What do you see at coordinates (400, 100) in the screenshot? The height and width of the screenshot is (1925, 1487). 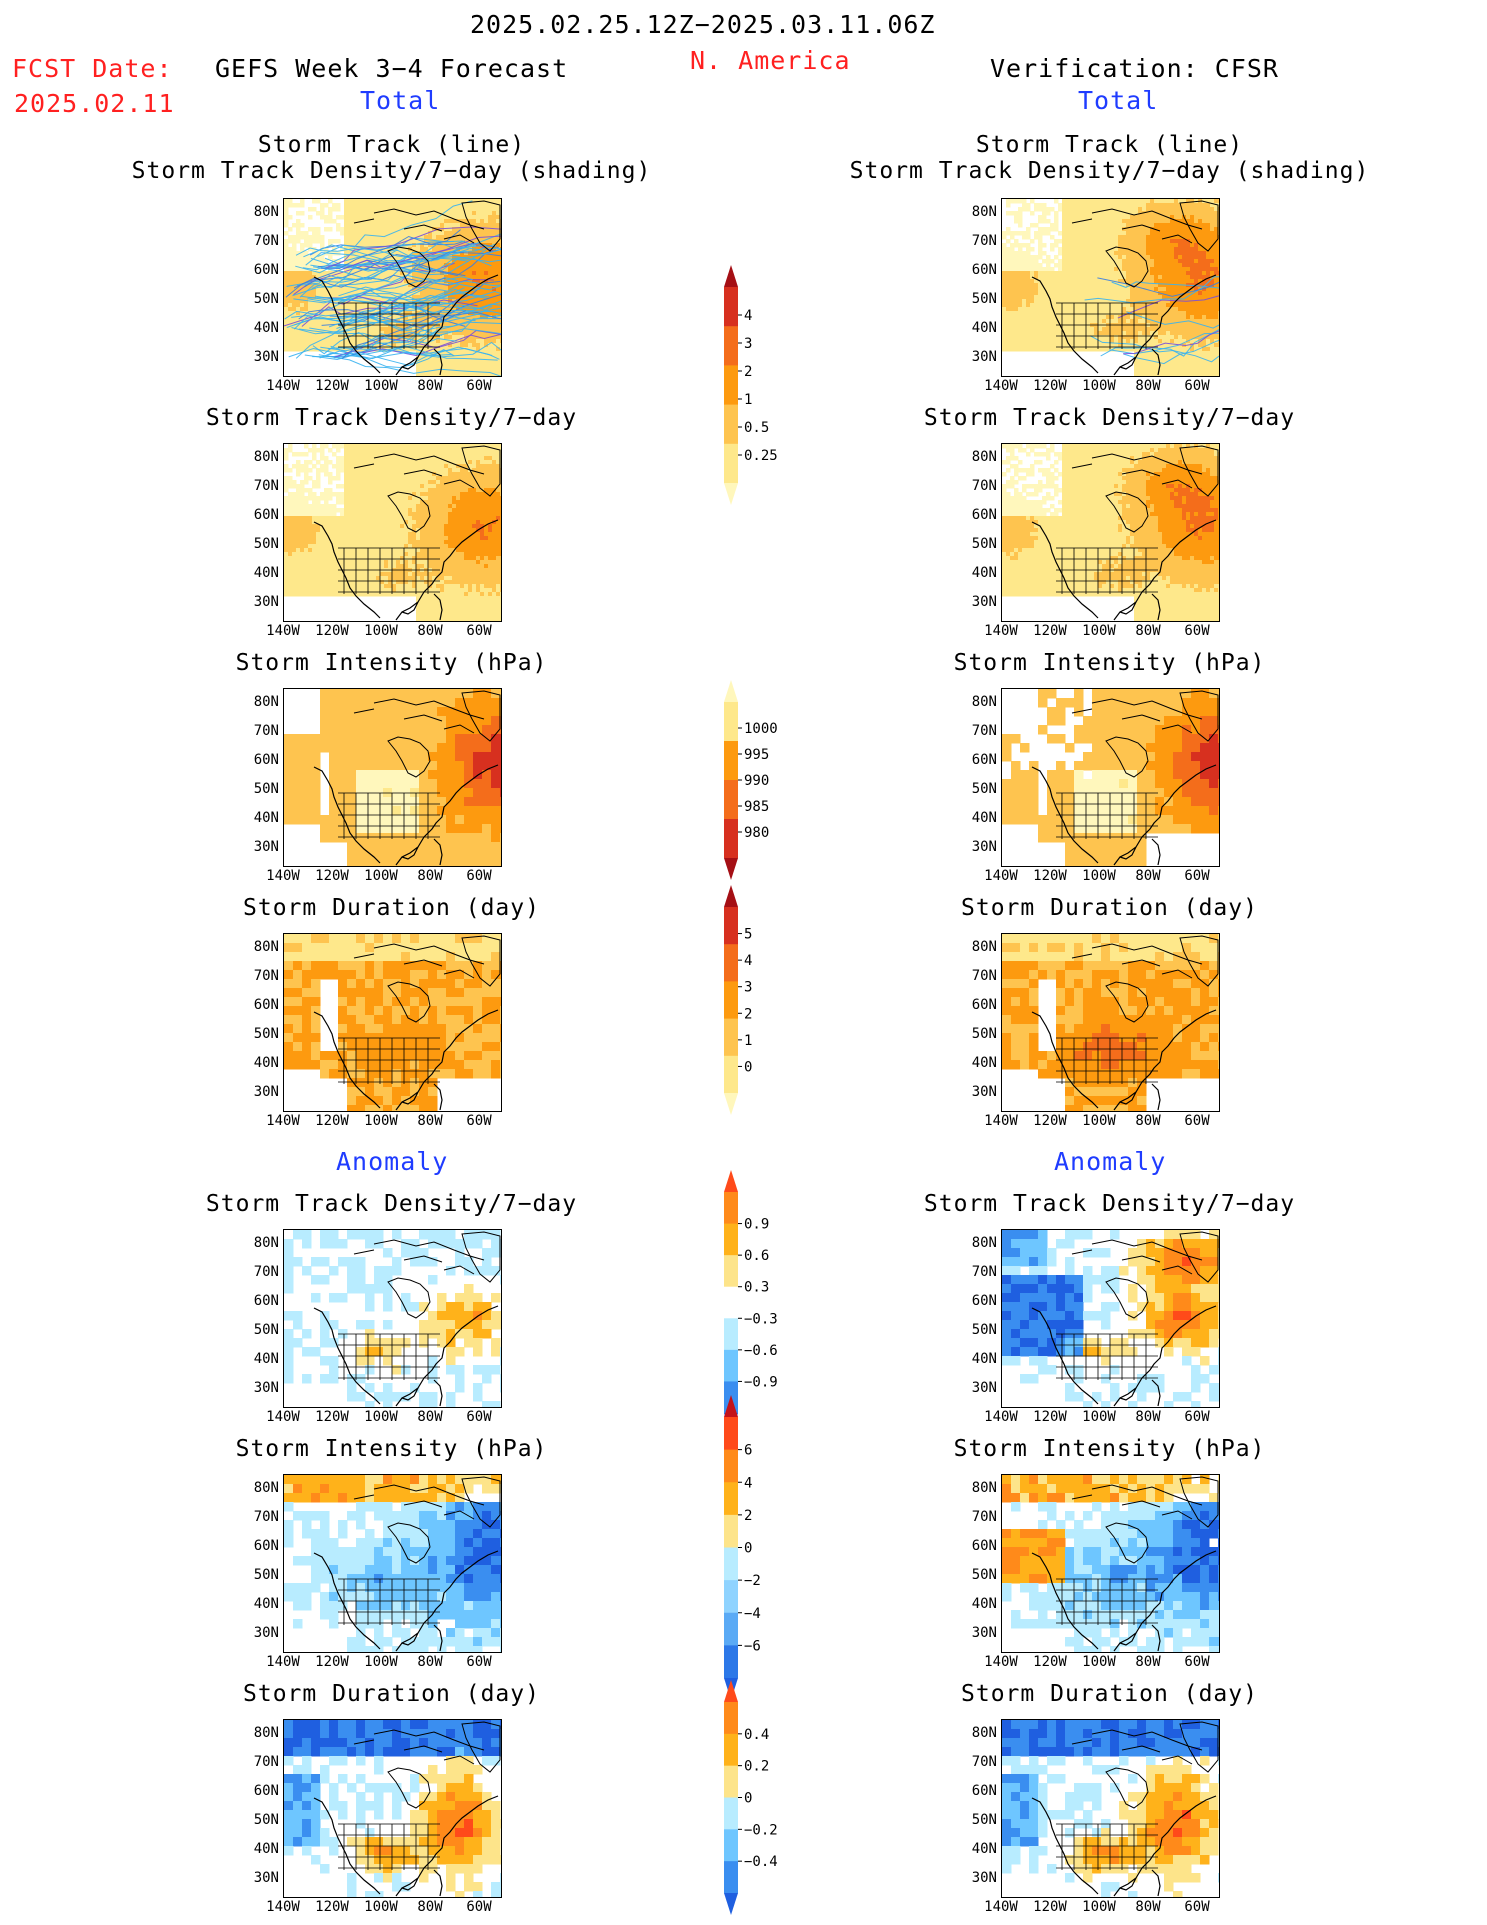 I see `section-total-left: Total` at bounding box center [400, 100].